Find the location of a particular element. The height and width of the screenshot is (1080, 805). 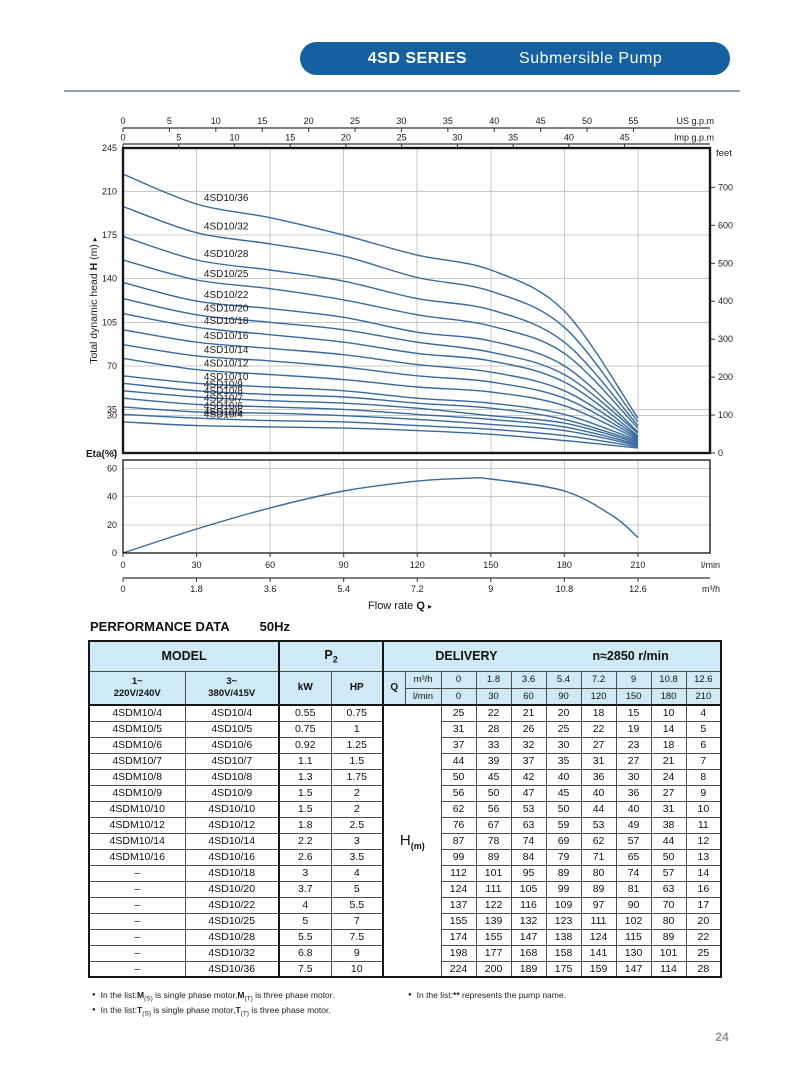

table-cell: 78 is located at coordinates (493, 841).